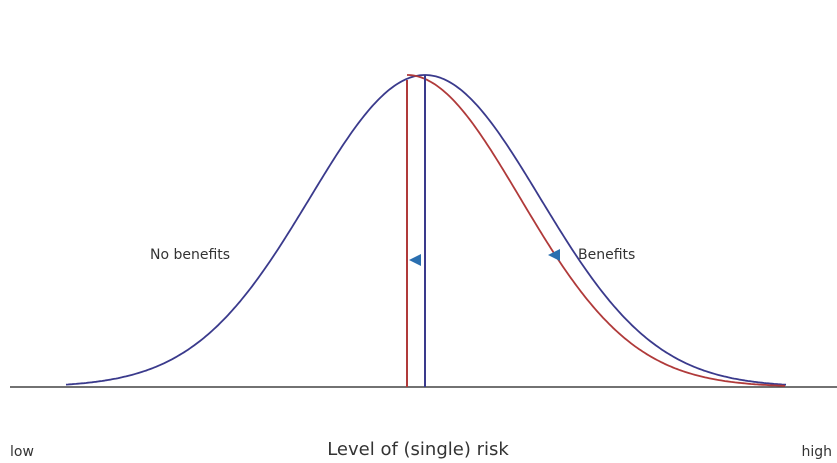  Describe the element at coordinates (816, 452) in the screenshot. I see `axis-high: high` at that location.